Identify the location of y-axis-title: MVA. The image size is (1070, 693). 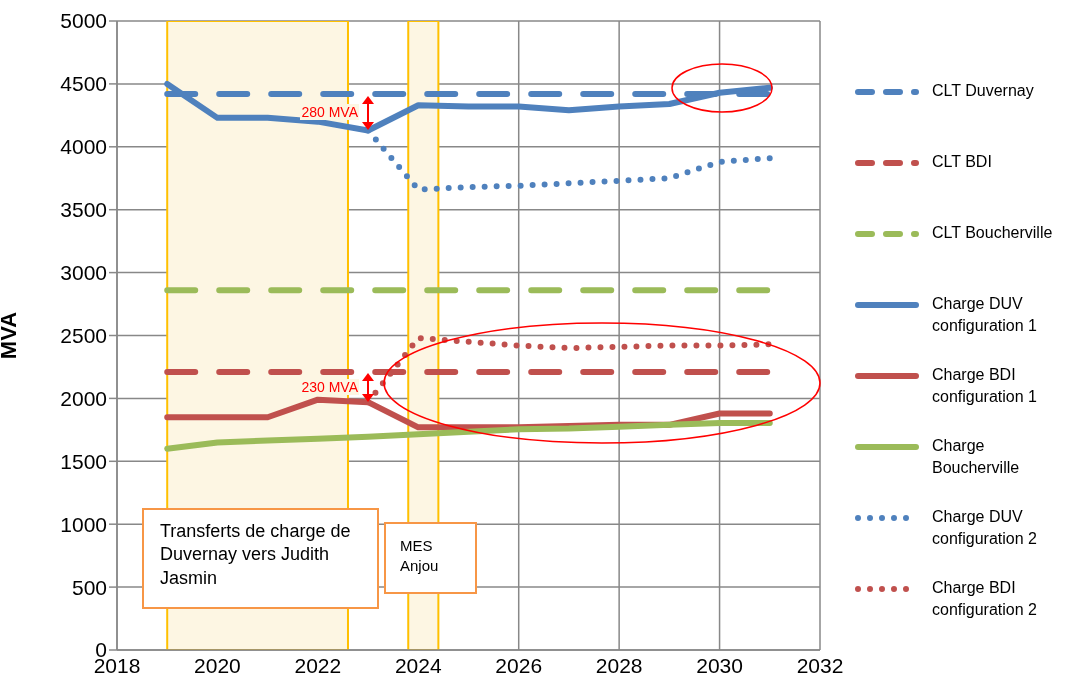
(10, 335).